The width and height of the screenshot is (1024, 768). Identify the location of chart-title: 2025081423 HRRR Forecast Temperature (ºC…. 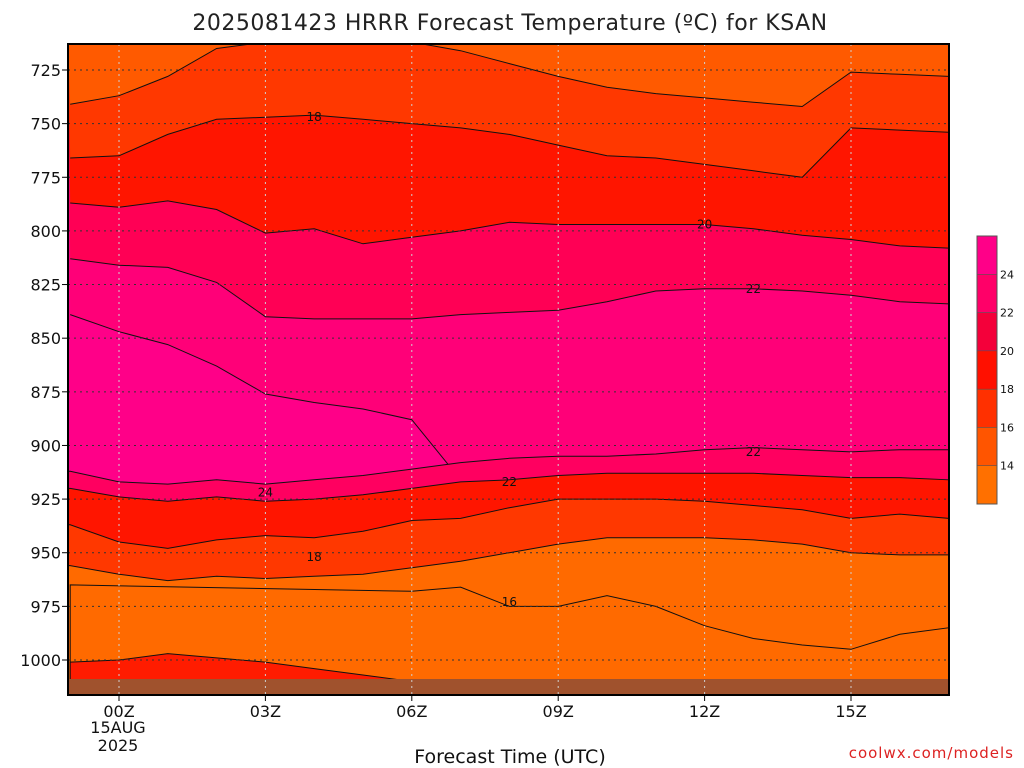
(509, 23).